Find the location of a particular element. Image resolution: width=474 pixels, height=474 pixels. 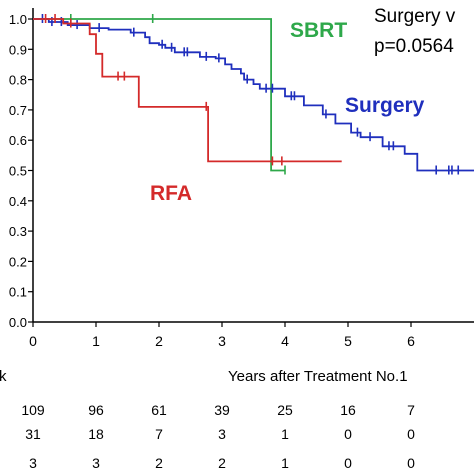

y-tick-label: 1.0 is located at coordinates (18, 19).